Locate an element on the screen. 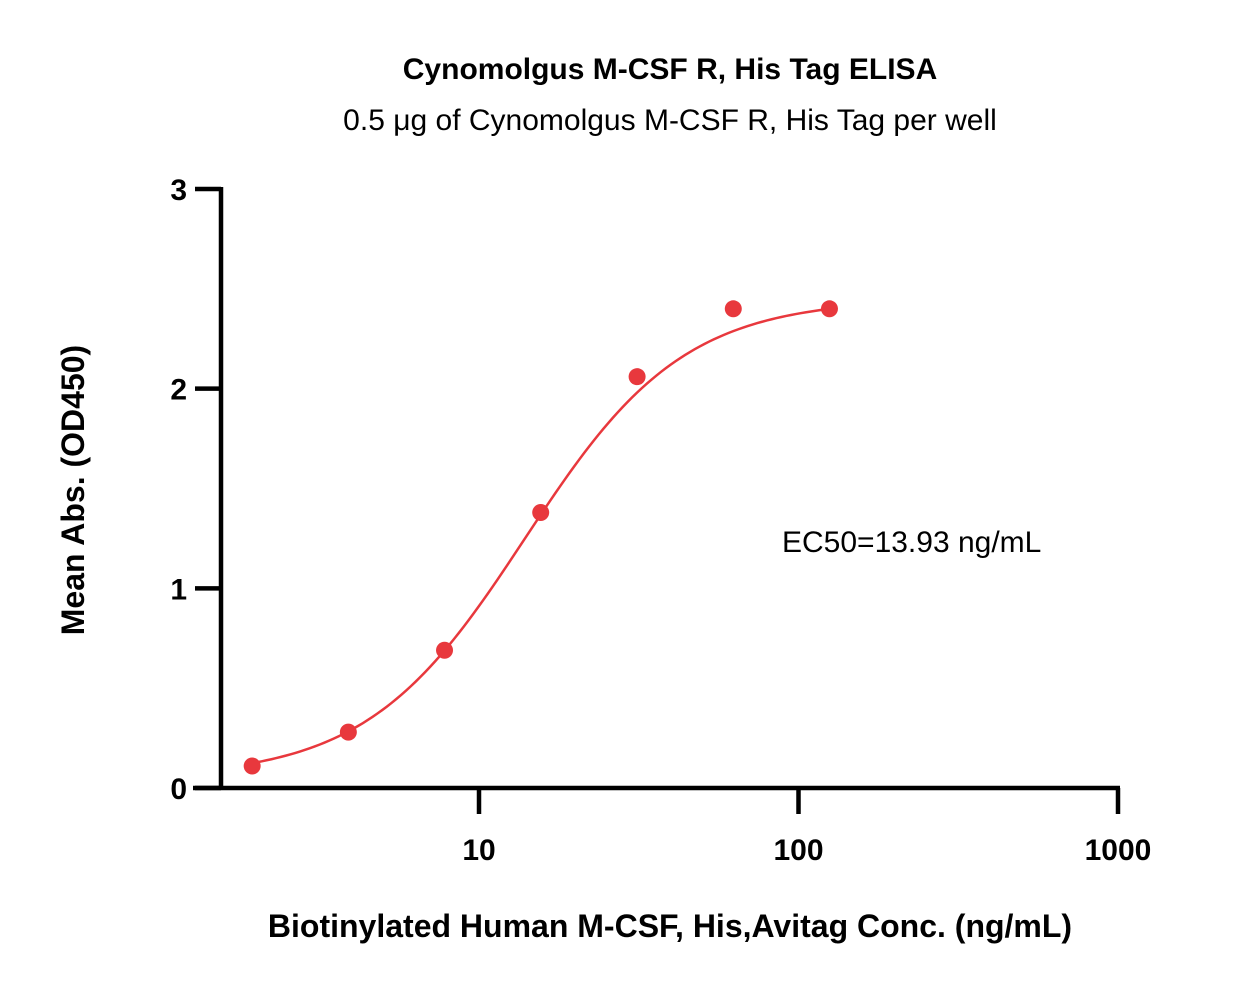  y-tick-label: 0 is located at coordinates (178, 789).